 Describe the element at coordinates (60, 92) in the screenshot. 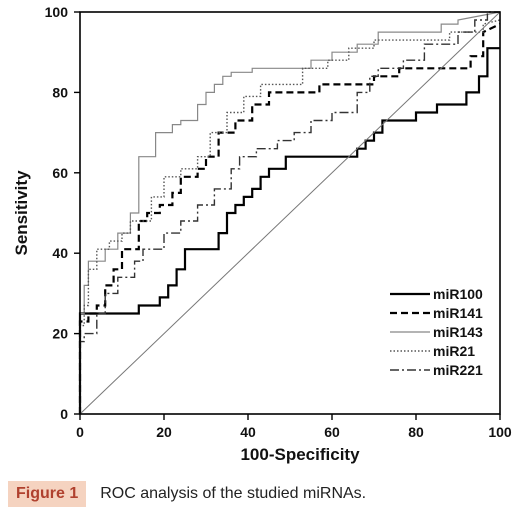

I see `y-tick-label: 80` at that location.